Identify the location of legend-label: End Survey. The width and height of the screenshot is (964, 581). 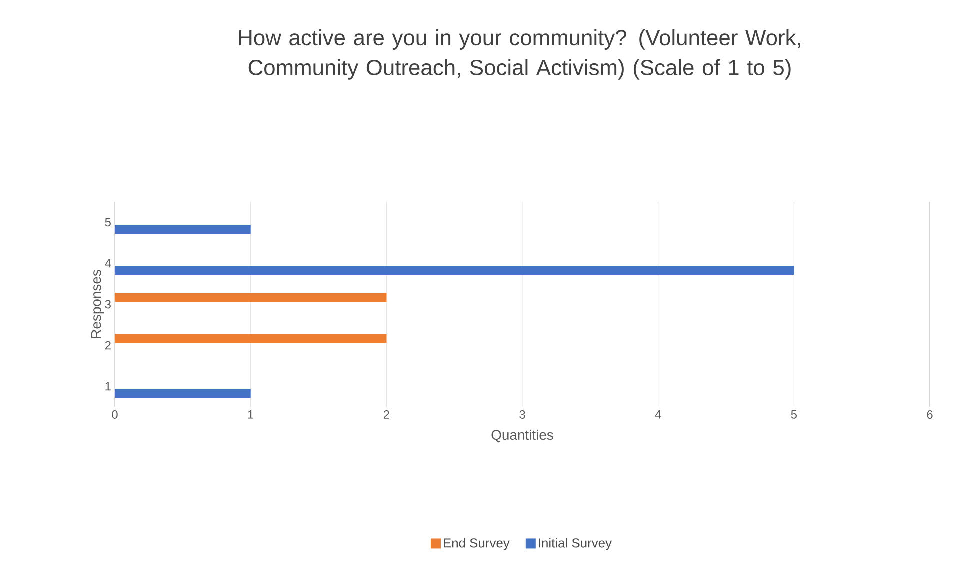
(477, 544).